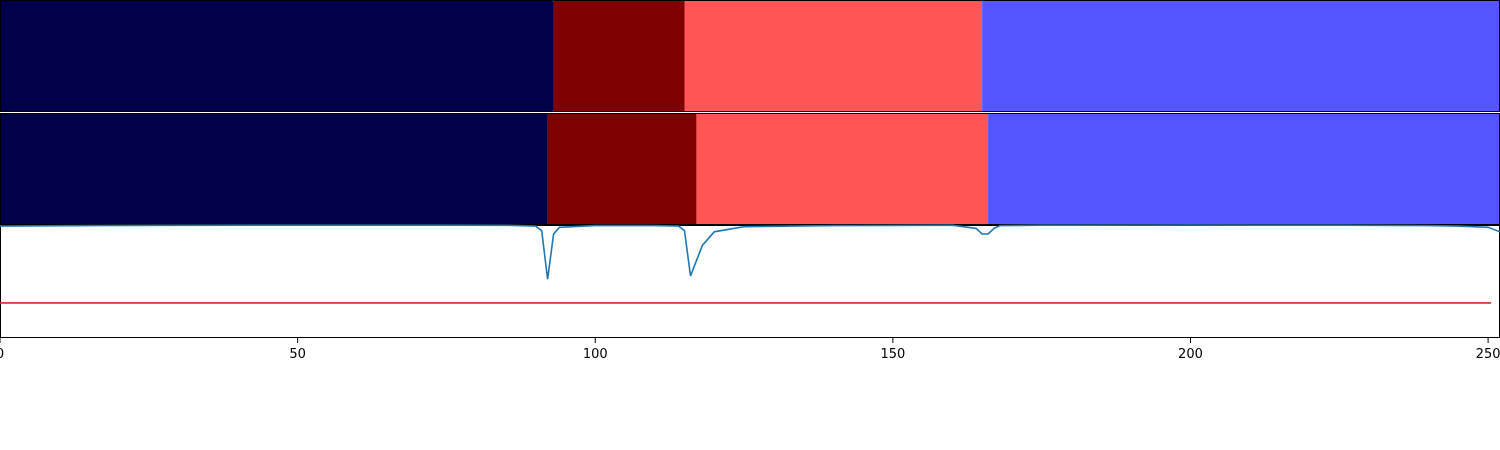 This screenshot has height=450, width=1500. What do you see at coordinates (595, 354) in the screenshot?
I see `x-tick-label: 100` at bounding box center [595, 354].